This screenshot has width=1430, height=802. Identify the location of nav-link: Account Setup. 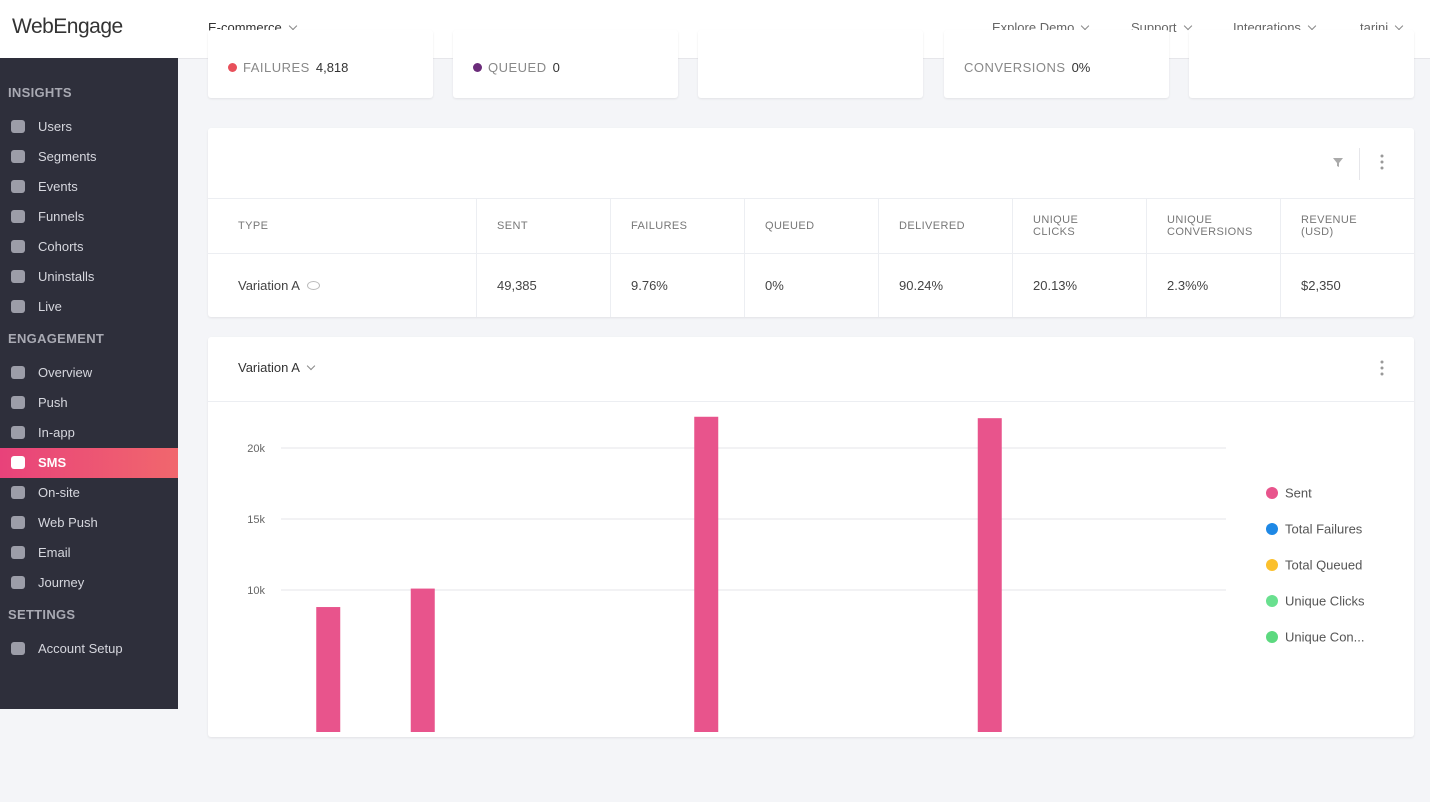
(89, 649).